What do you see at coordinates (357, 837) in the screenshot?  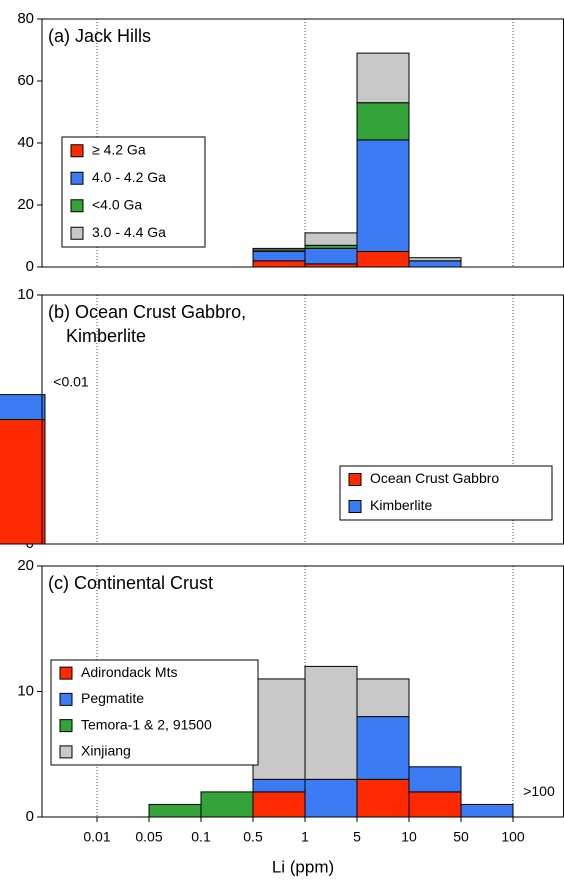 I see `x-tick-label: 5` at bounding box center [357, 837].